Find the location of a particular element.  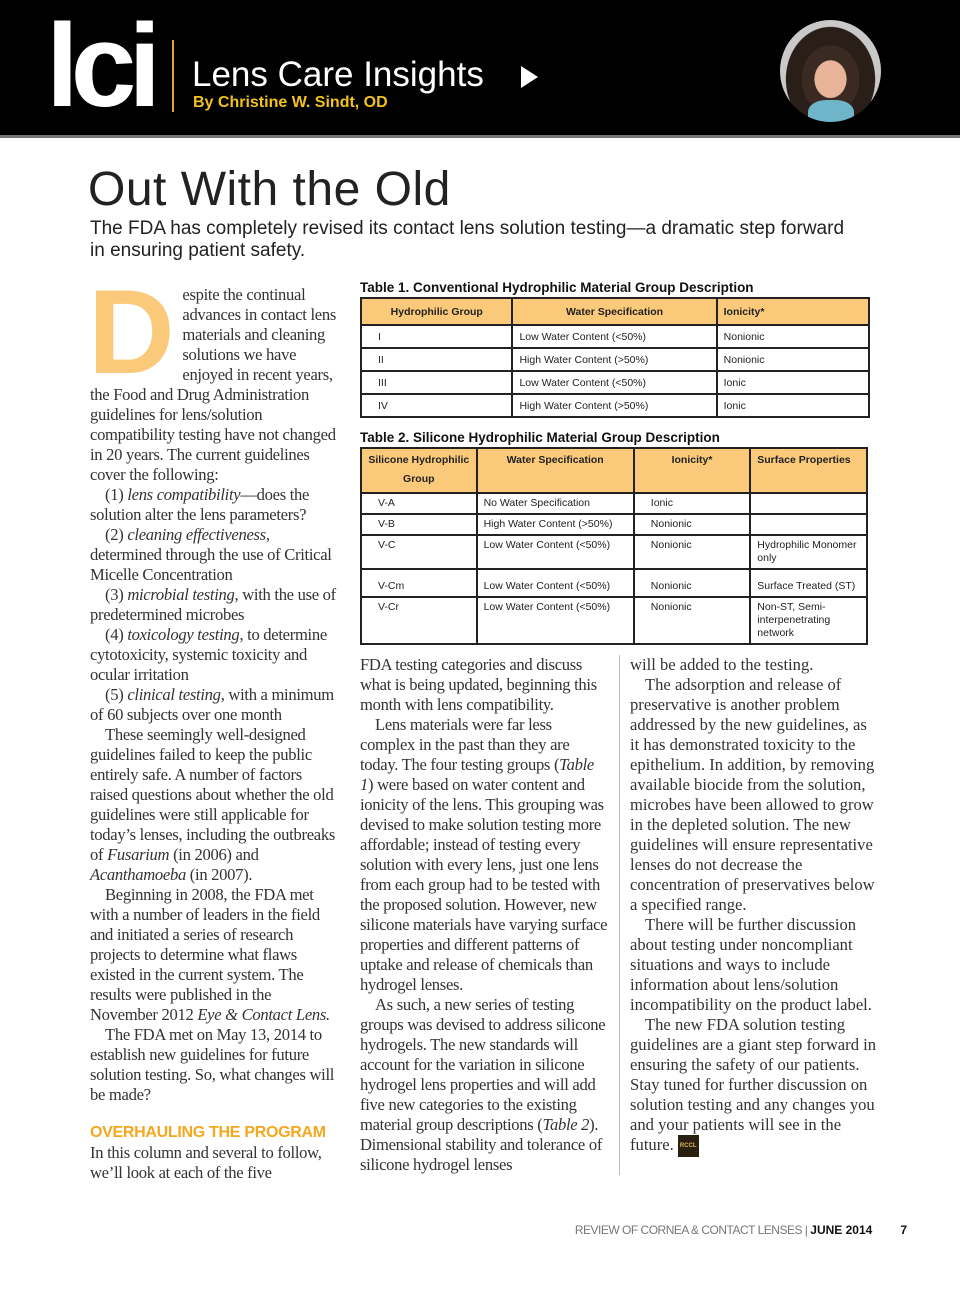

drop-cap: D is located at coordinates (131, 332).